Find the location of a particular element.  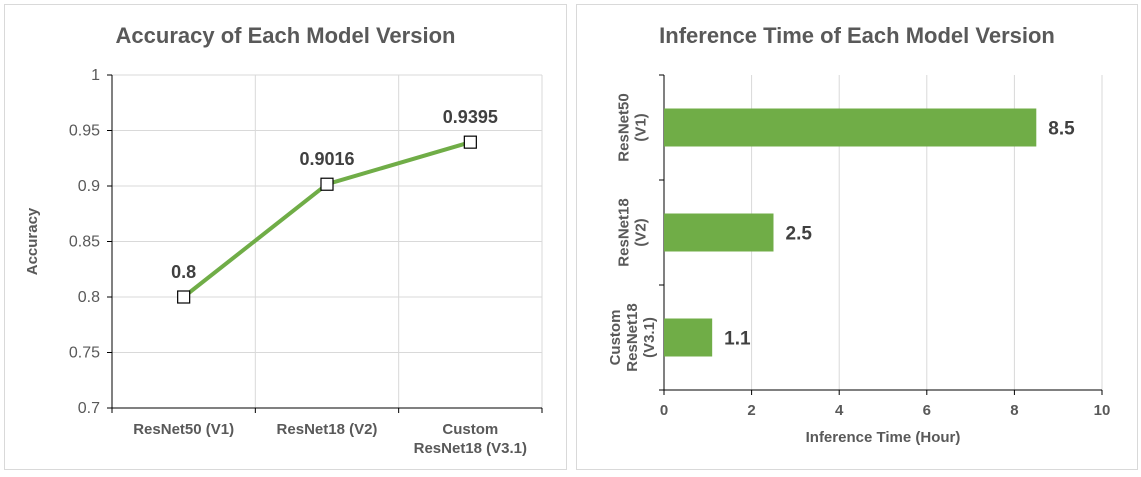

x-tick-label: 2 is located at coordinates (751, 410).